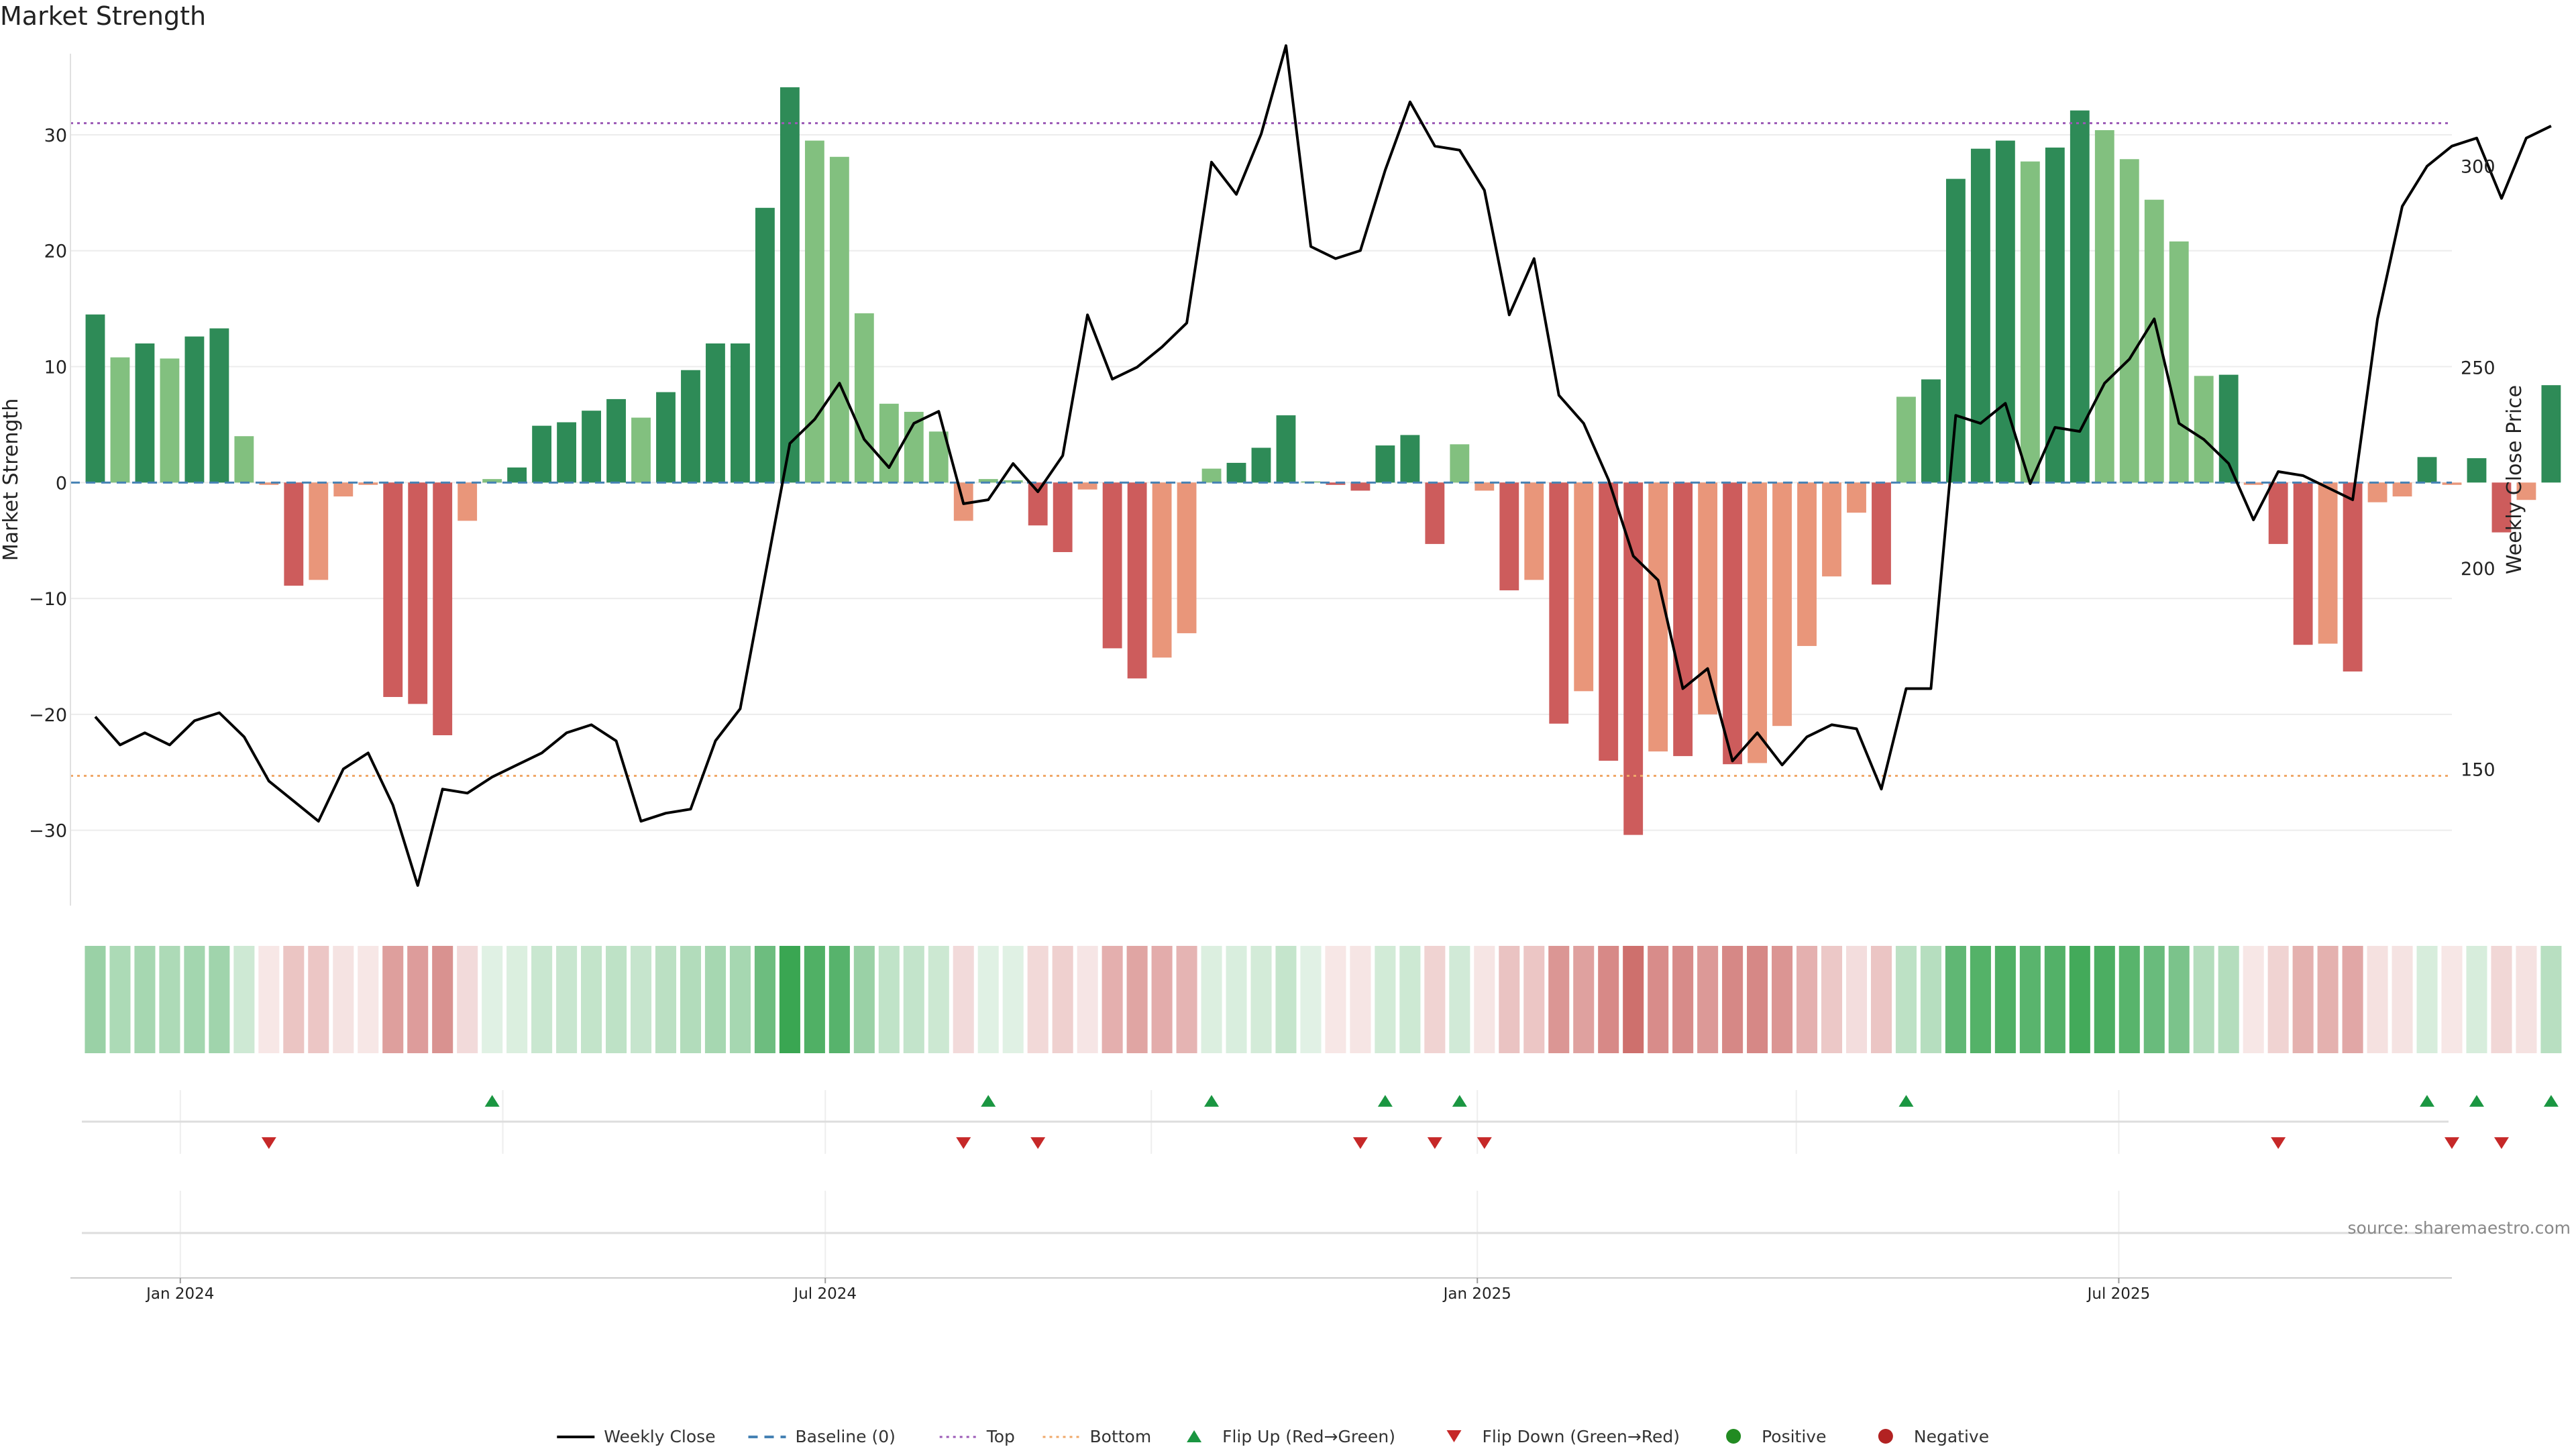 The image size is (2576, 1449). Describe the element at coordinates (1933, 1436) in the screenshot. I see `legend-item: Negative` at that location.